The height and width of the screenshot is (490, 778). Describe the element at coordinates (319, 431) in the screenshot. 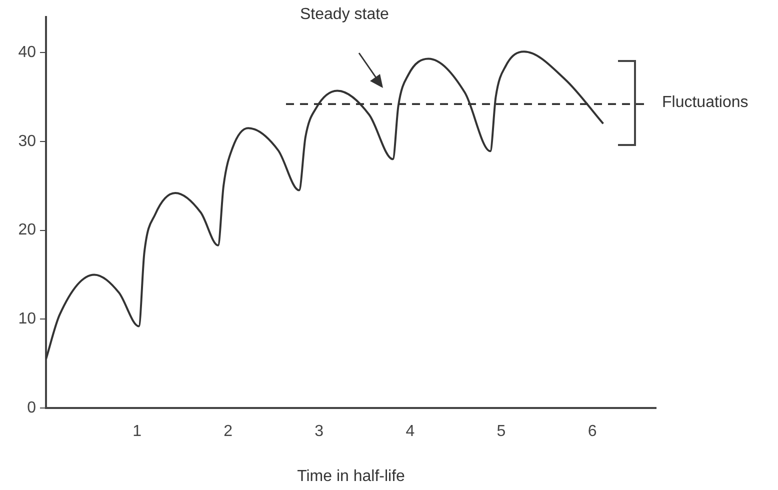

I see `x-tick-label: 3` at that location.